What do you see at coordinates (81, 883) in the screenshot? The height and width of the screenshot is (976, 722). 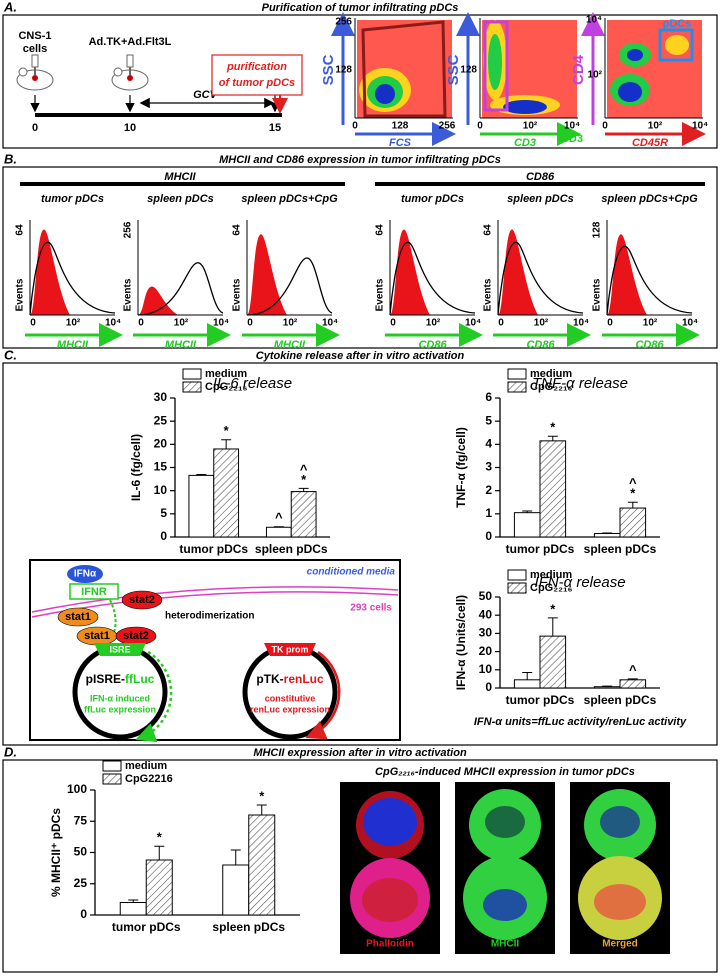 I see `y-tick-label: 25` at bounding box center [81, 883].